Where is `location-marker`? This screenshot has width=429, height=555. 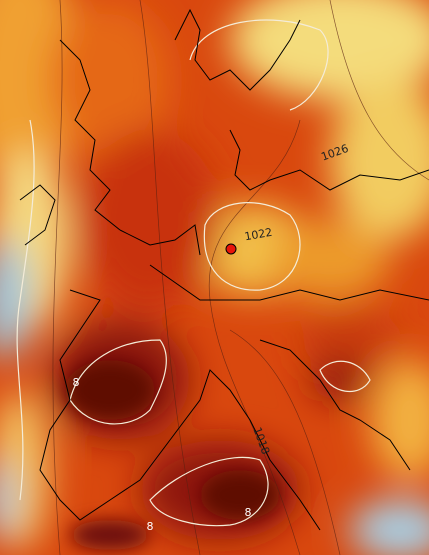
location-marker is located at coordinates (231, 249).